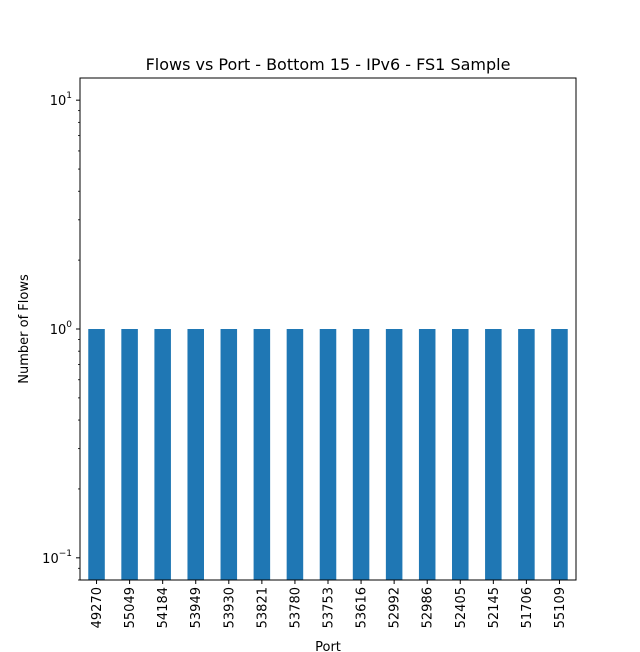 The width and height of the screenshot is (640, 652). Describe the element at coordinates (130, 607) in the screenshot. I see `x-tick-label: 55049` at that location.